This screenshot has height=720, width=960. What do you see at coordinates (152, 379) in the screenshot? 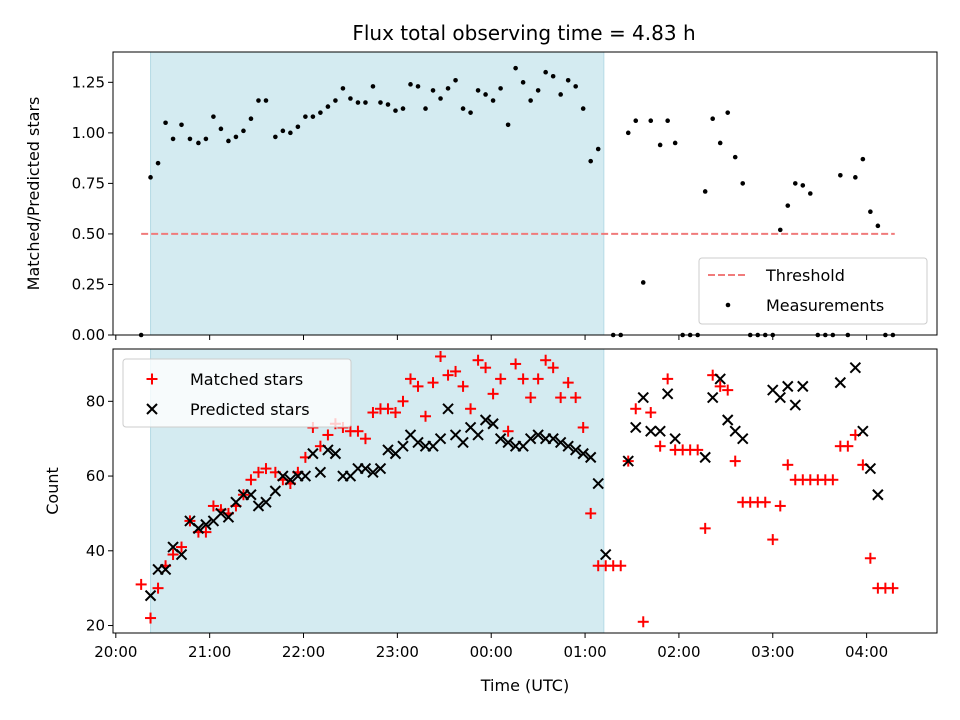
I see `legend-matched-marker` at bounding box center [152, 379].